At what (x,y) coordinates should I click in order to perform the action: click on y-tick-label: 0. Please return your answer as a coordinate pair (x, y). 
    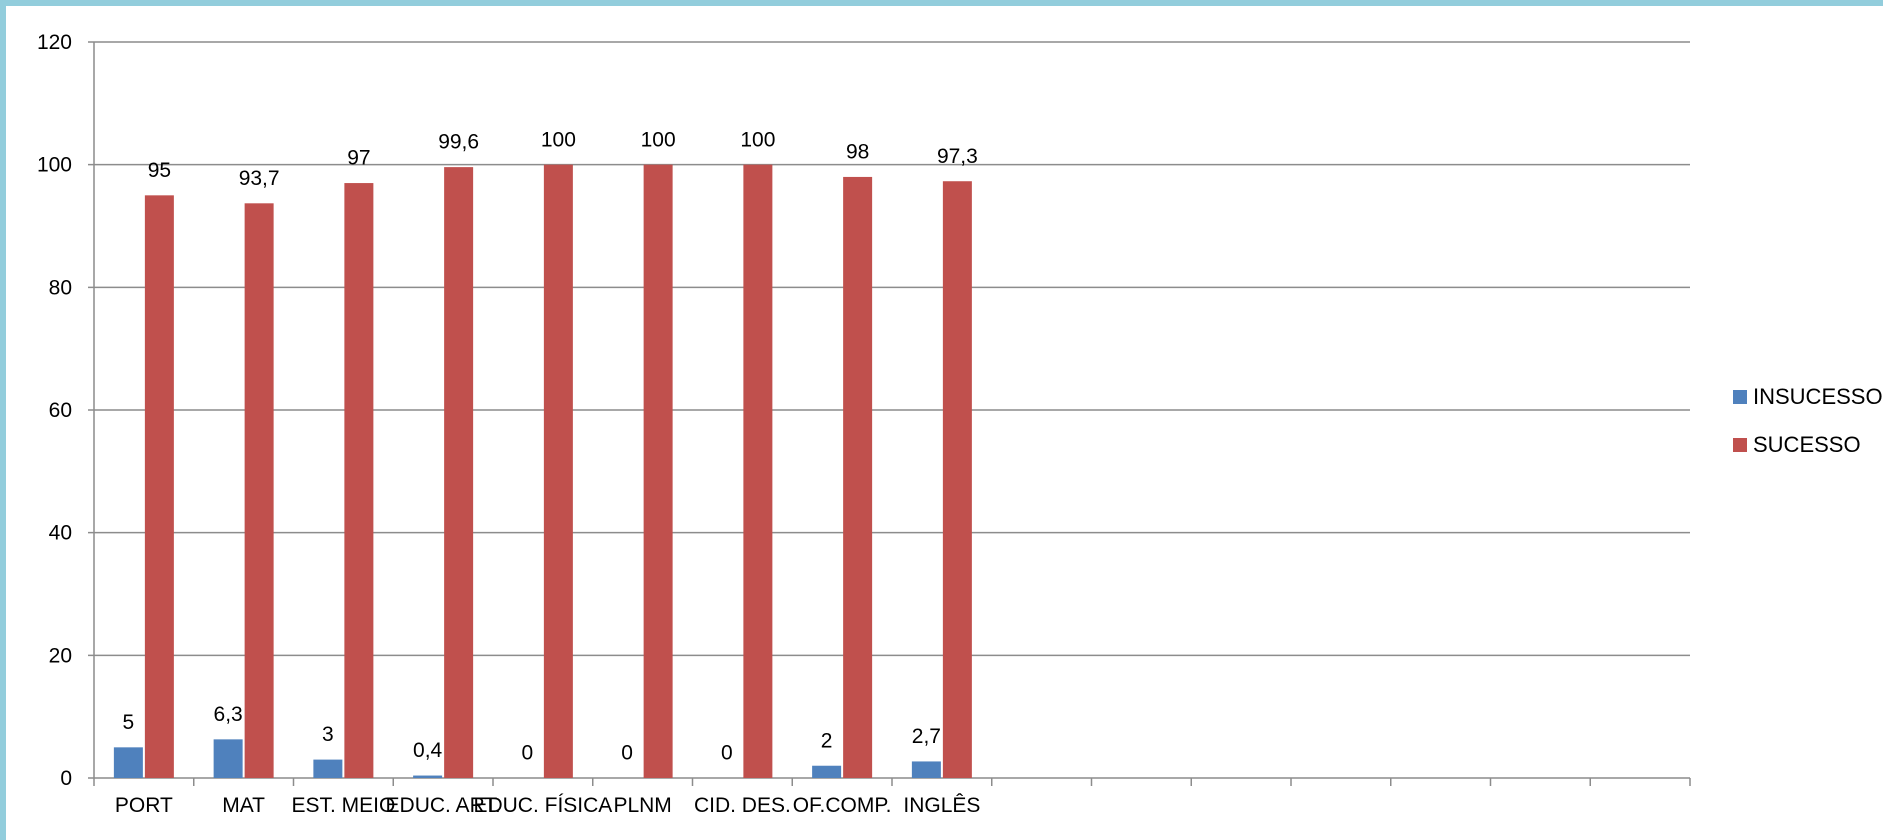
    Looking at the image, I should click on (66, 778).